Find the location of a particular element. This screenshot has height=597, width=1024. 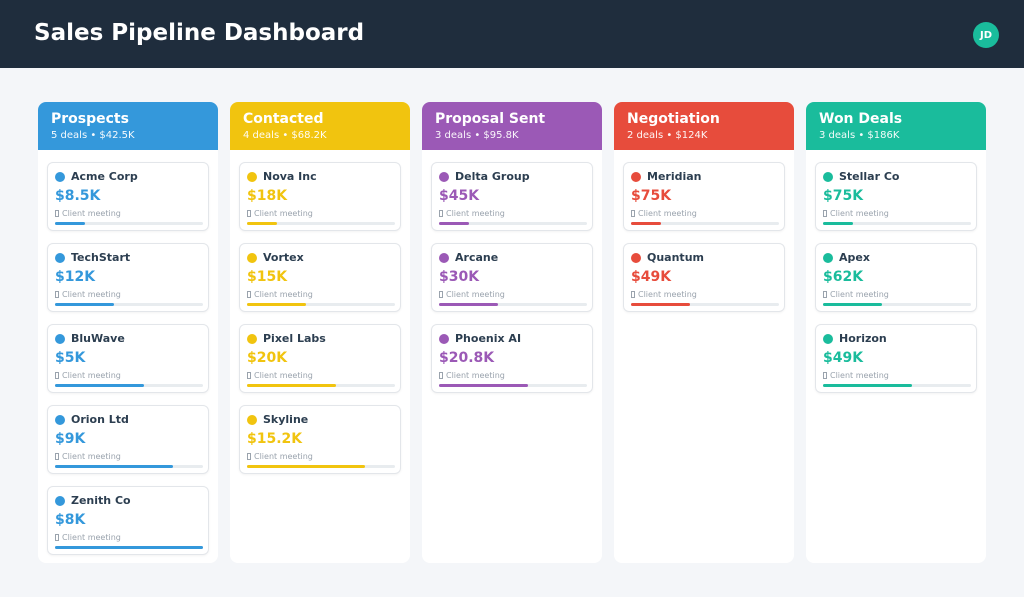

deal-card: Horizon $49K Client meeting is located at coordinates (896, 358).